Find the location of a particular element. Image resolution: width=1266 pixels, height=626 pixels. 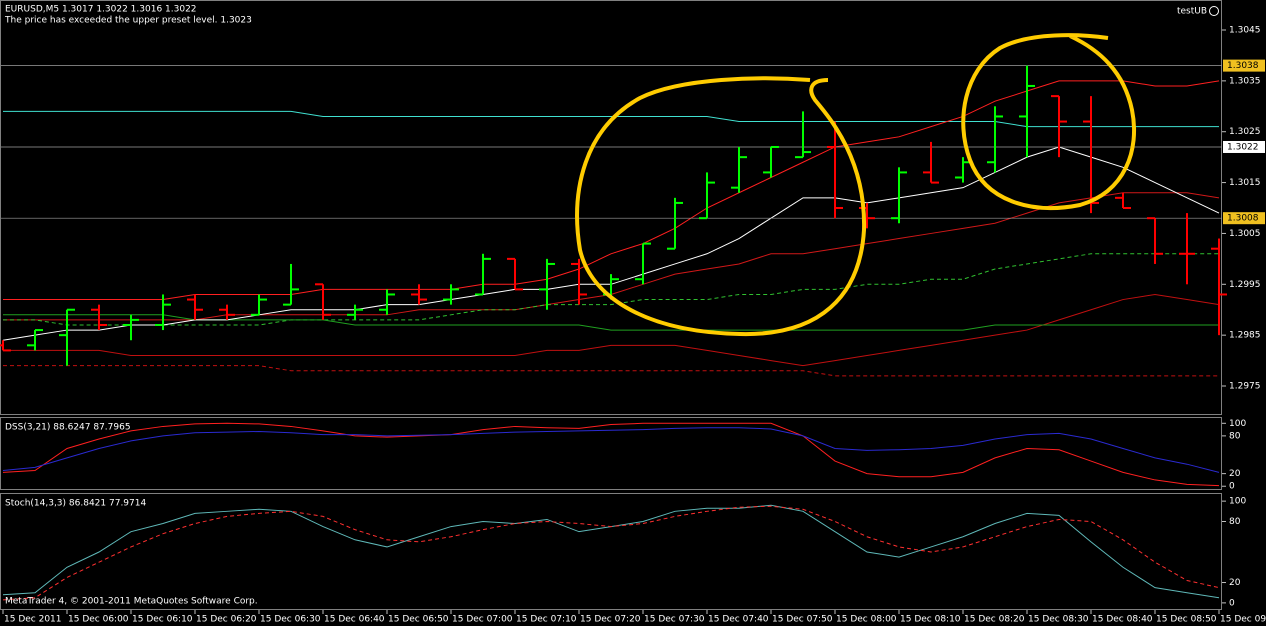

y-tick-label: 1.3005 is located at coordinates (1245, 234).